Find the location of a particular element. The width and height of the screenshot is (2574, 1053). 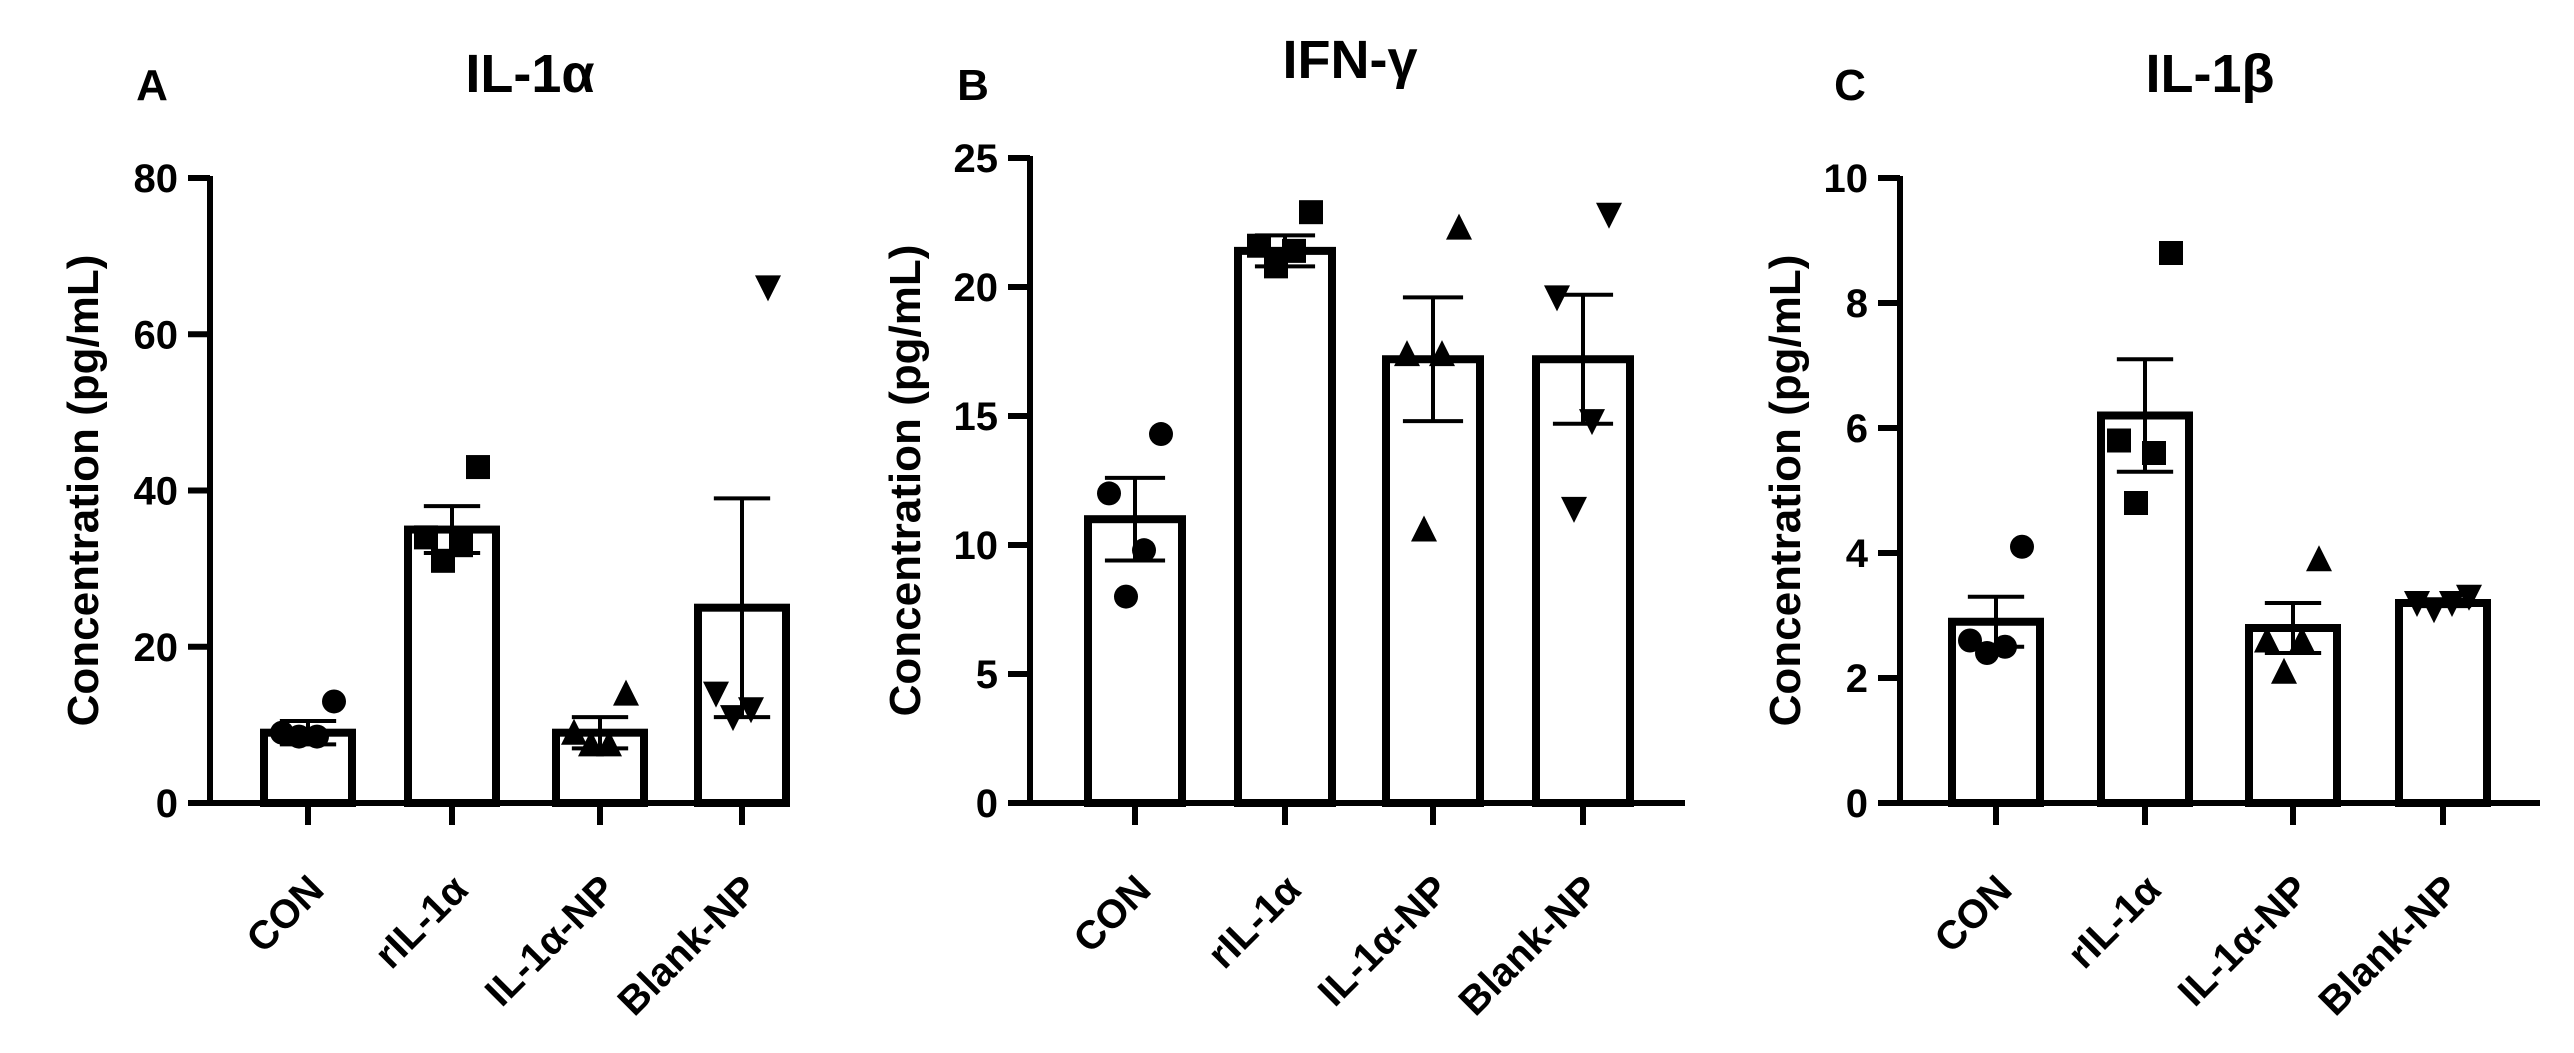

chart-title: IFN-γ is located at coordinates (1350, 60).